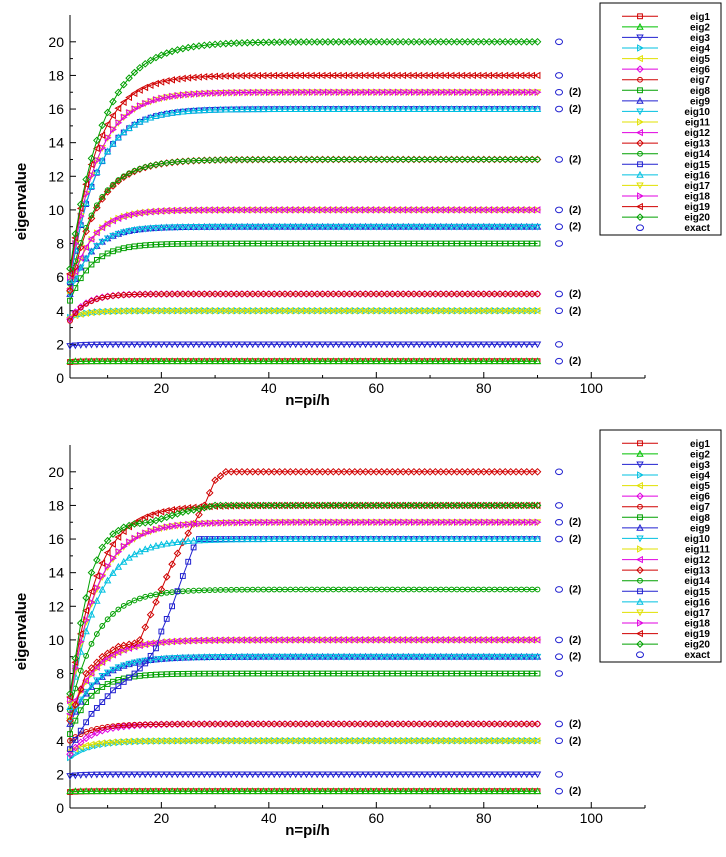  What do you see at coordinates (568, 202) in the screenshot?
I see `exact-values: (2)(2)(2)(2)(2)(2)(2)(2)` at bounding box center [568, 202].